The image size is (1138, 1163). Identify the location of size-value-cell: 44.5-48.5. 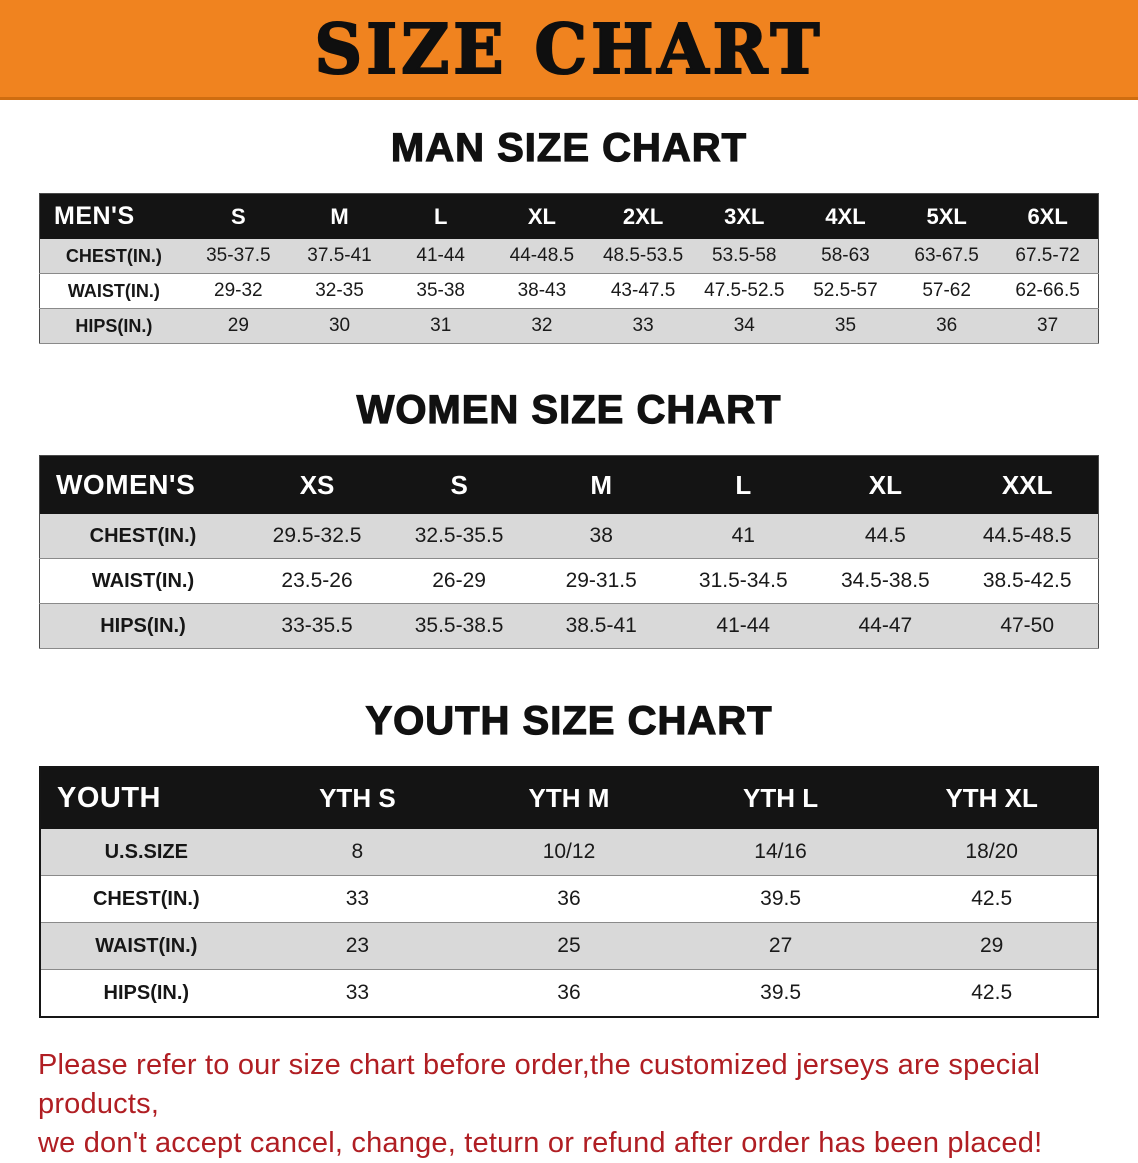
(1027, 535).